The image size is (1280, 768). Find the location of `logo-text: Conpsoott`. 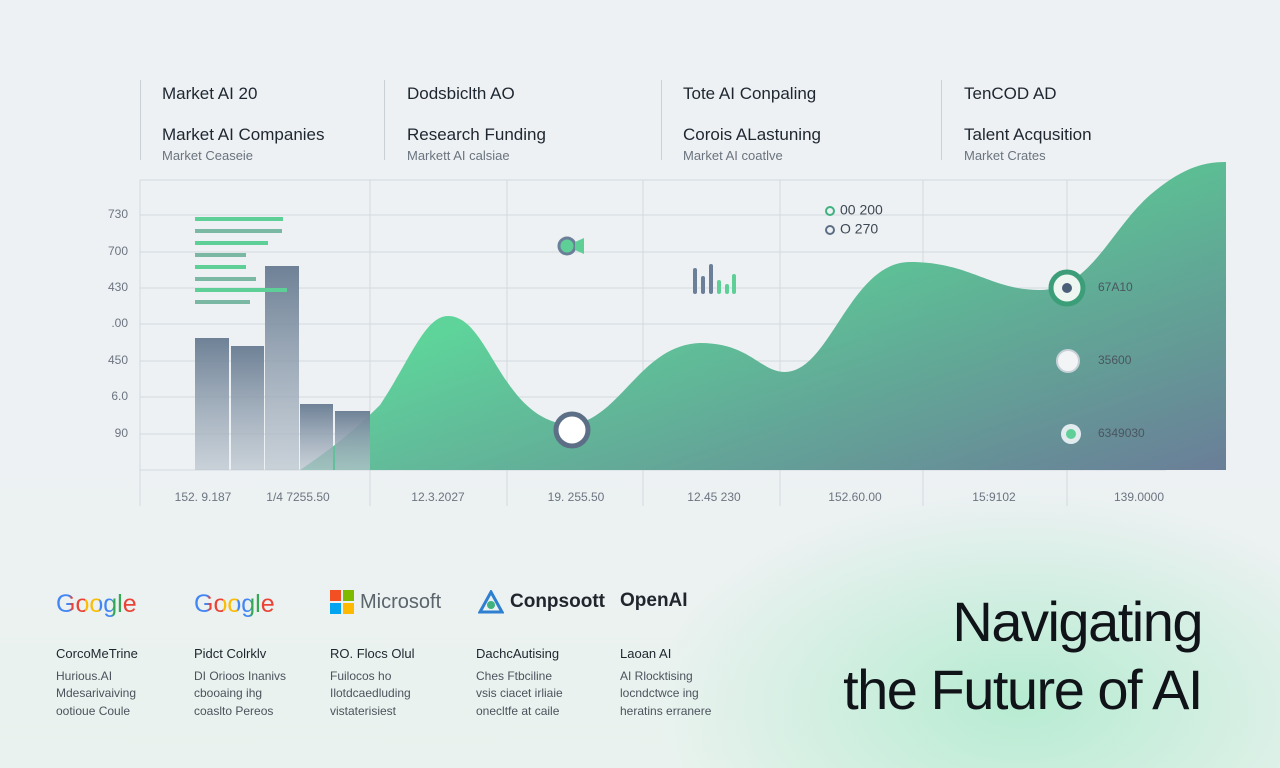

logo-text: Conpsoott is located at coordinates (557, 601).